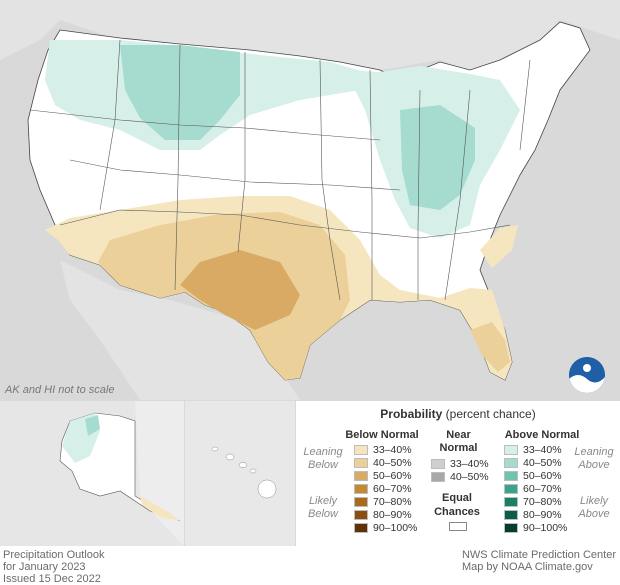 This screenshot has width=620, height=585. What do you see at coordinates (469, 477) in the screenshot?
I see `near-label: 40–50%` at bounding box center [469, 477].